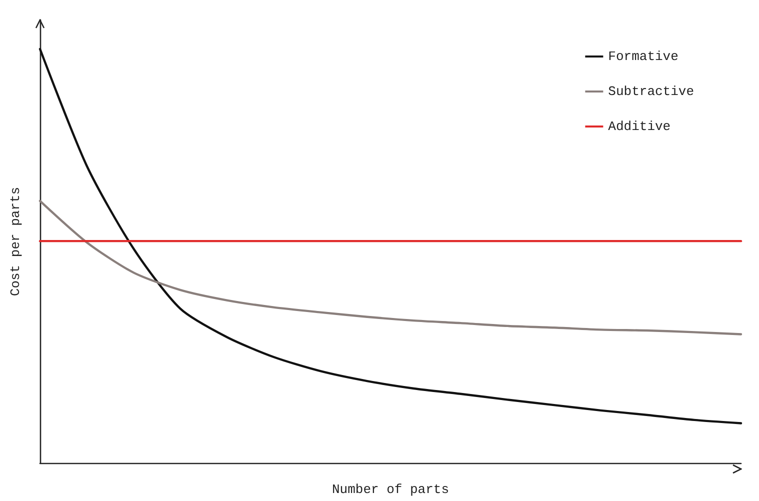  Describe the element at coordinates (15, 241) in the screenshot. I see `y-axis-title: Cost per parts` at that location.